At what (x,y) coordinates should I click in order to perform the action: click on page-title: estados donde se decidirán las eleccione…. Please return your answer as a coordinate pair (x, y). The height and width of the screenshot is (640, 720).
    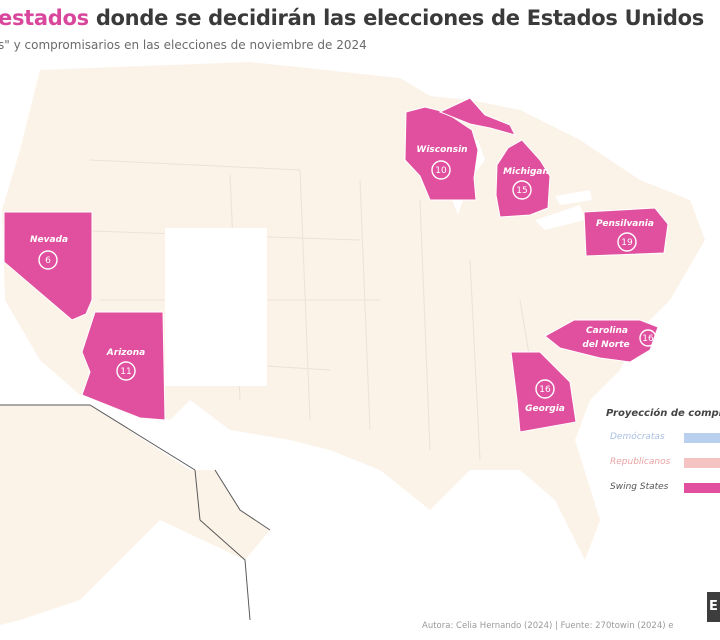
    Looking at the image, I should click on (352, 18).